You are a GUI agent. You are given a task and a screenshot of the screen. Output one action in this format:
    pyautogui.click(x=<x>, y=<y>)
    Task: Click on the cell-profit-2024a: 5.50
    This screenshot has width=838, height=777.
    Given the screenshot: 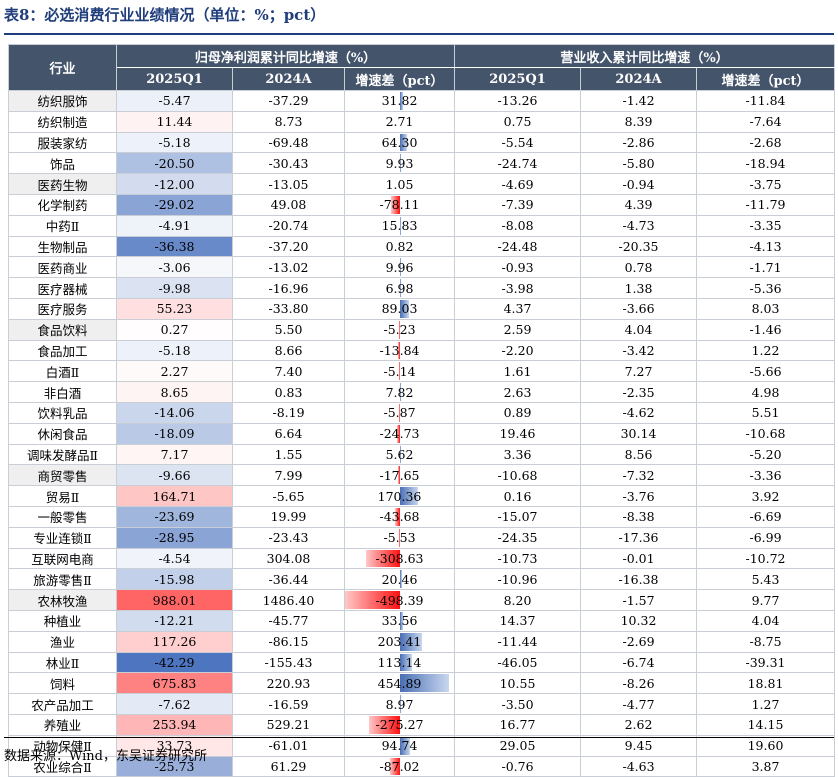 What is the action you would take?
    pyautogui.click(x=289, y=329)
    